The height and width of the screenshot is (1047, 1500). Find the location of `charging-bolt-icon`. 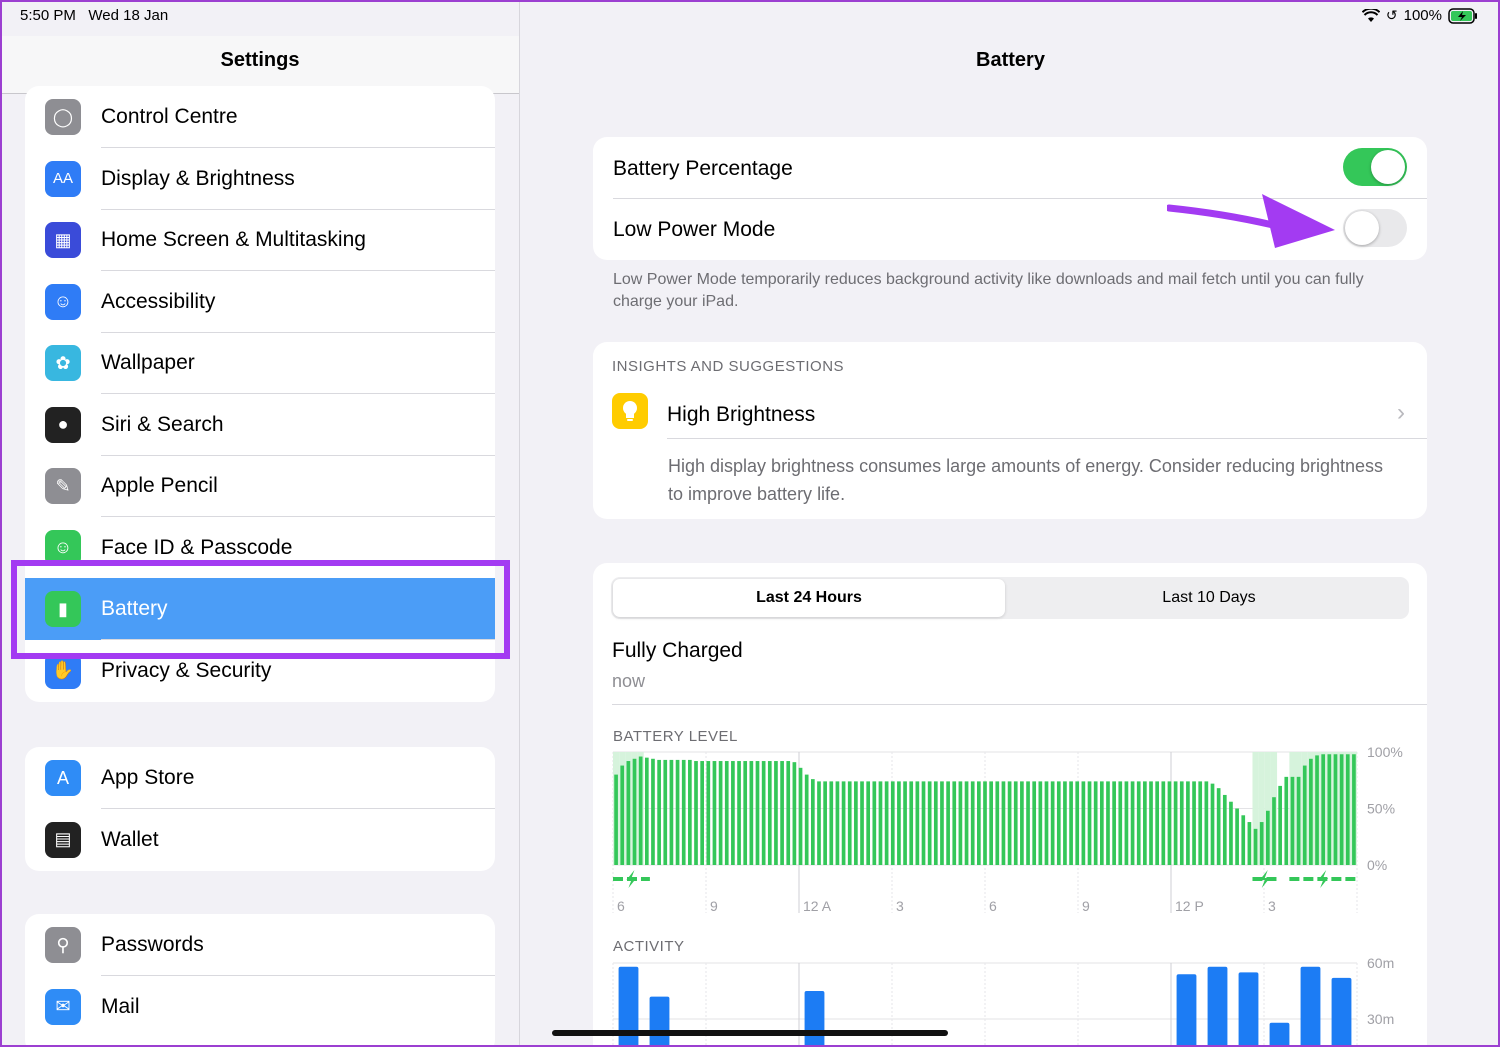

charging-bolt-icon is located at coordinates (631, 879).